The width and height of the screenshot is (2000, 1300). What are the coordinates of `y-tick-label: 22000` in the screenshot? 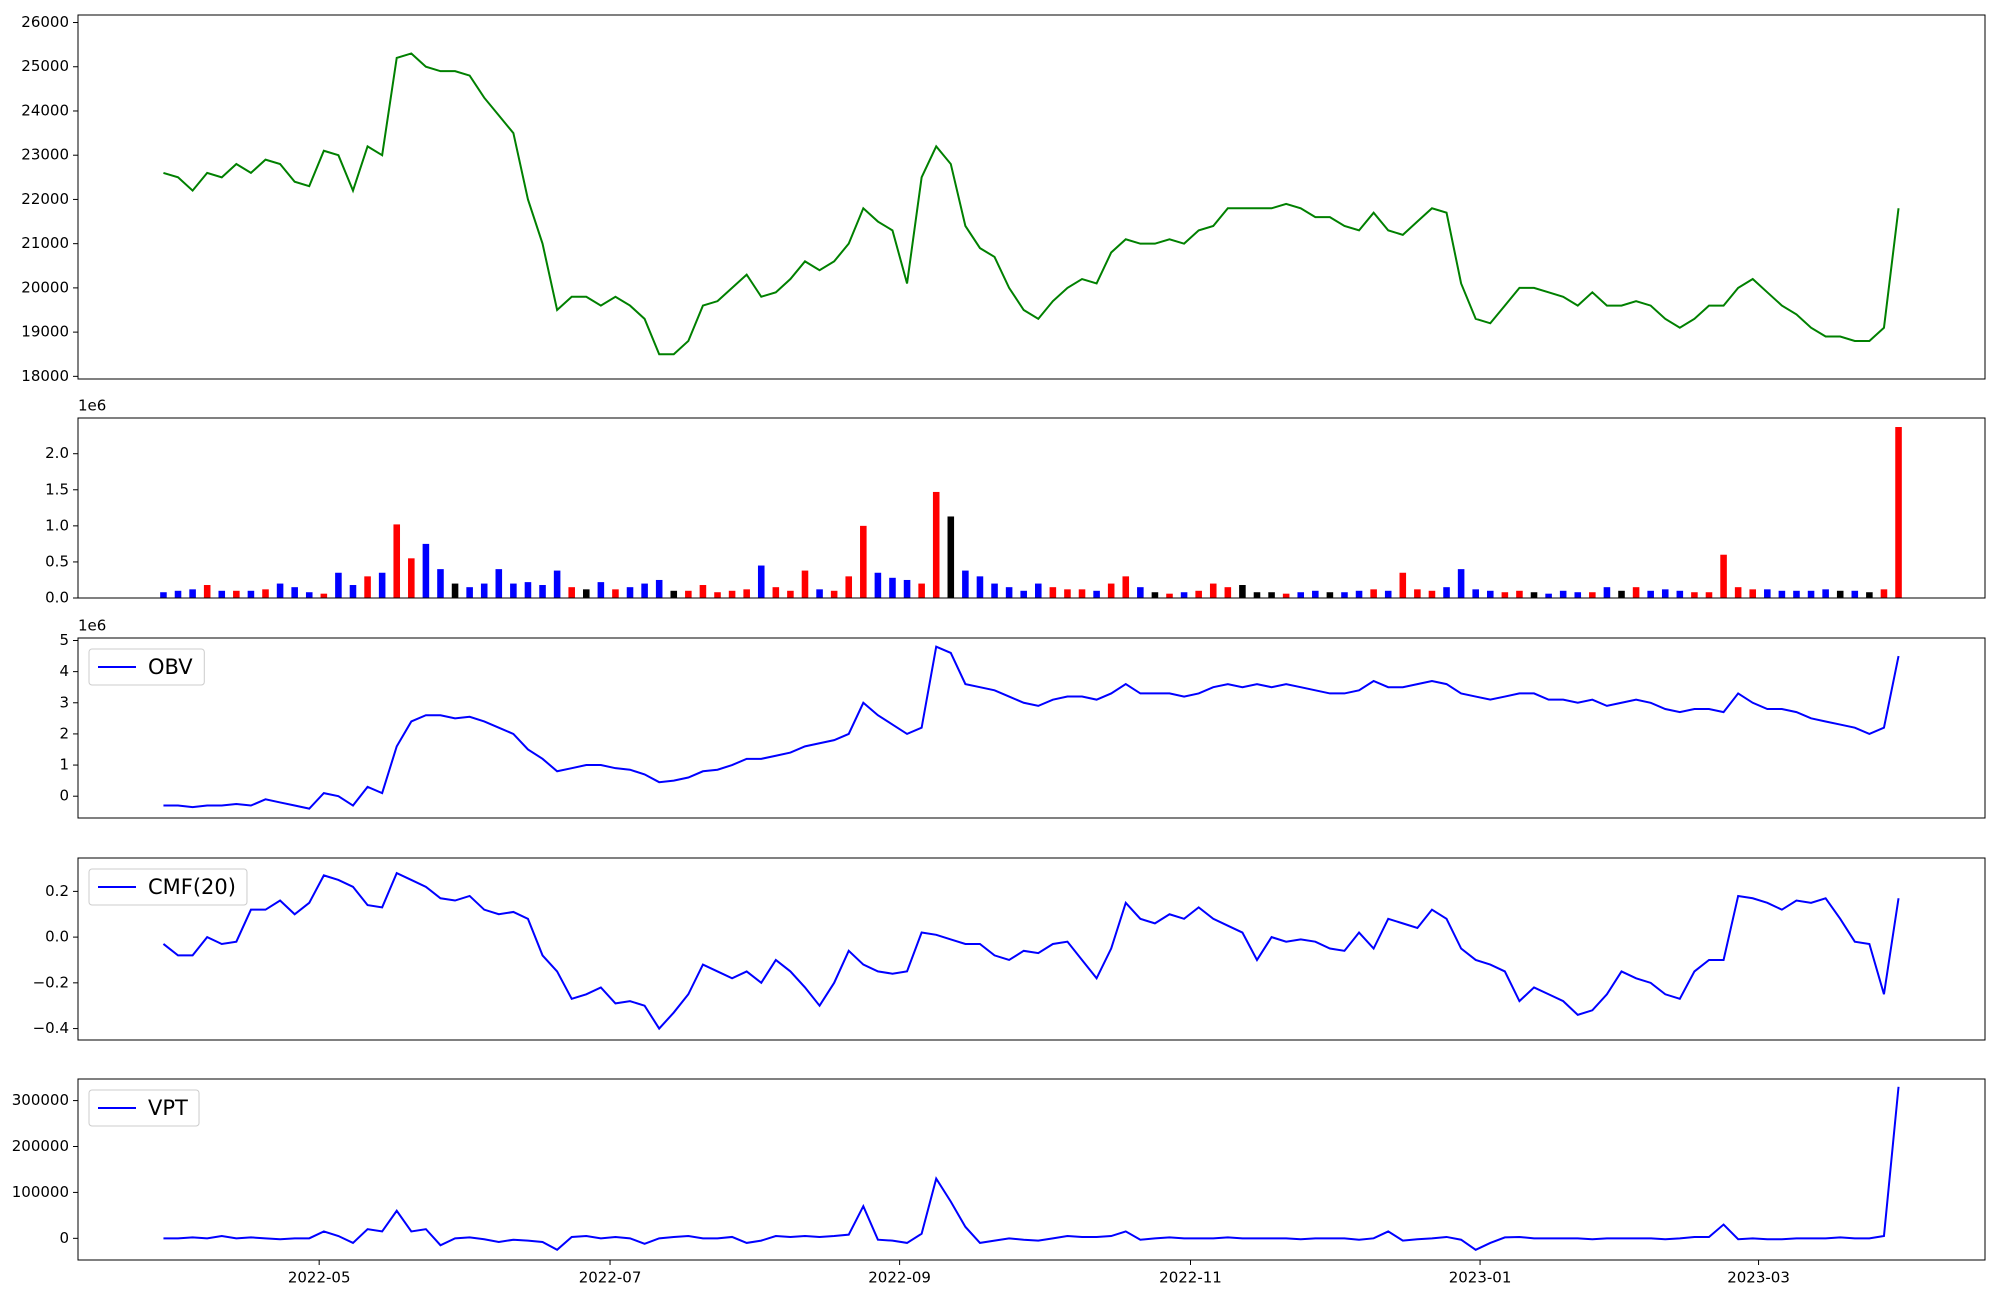 It's located at (45, 199).